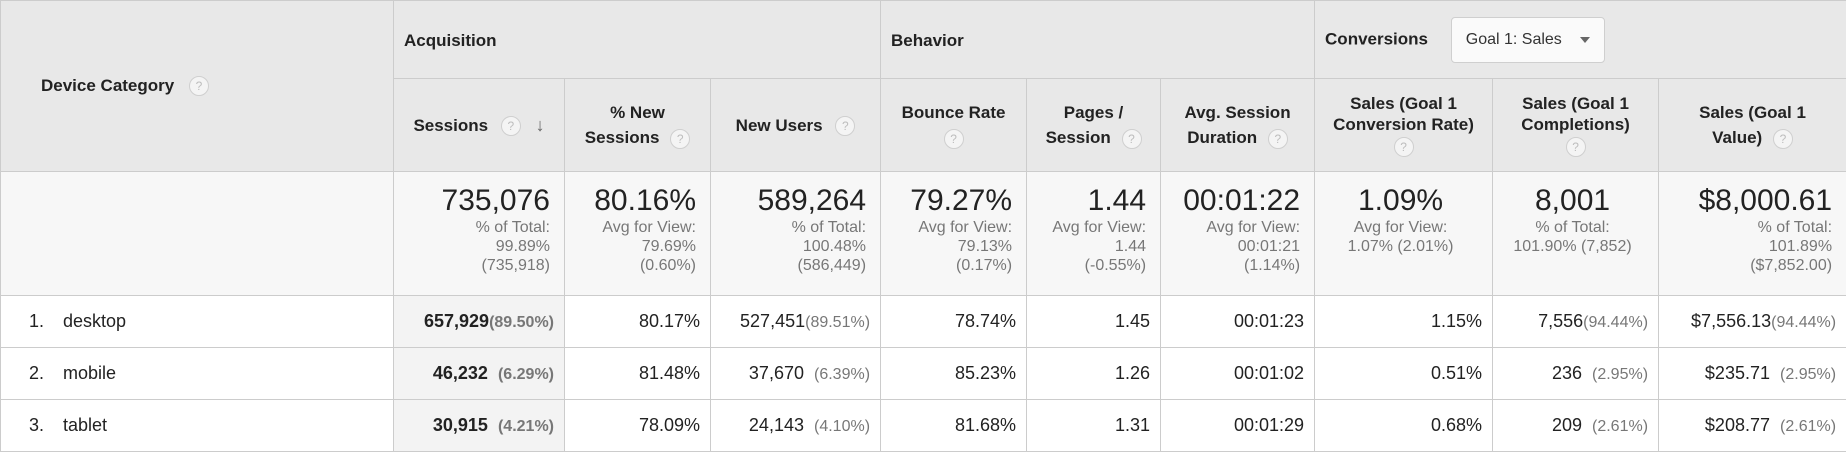  What do you see at coordinates (776, 425) in the screenshot?
I see `cell-value: 24,143` at bounding box center [776, 425].